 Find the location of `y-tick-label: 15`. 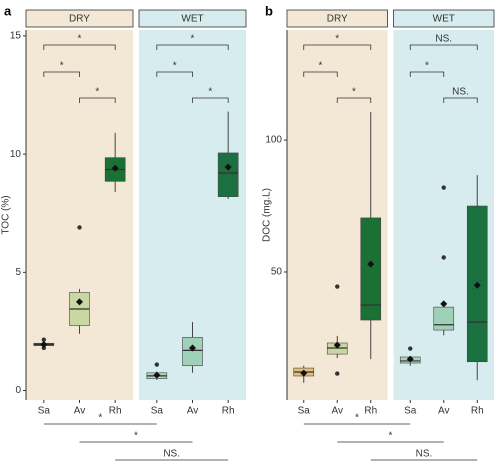

y-tick-label: 15 is located at coordinates (16, 36).